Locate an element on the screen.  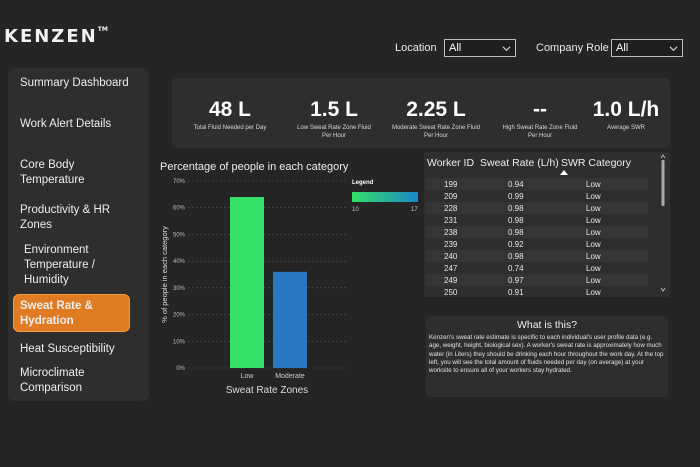
table-row: 238 0.98 Low is located at coordinates (537, 232).